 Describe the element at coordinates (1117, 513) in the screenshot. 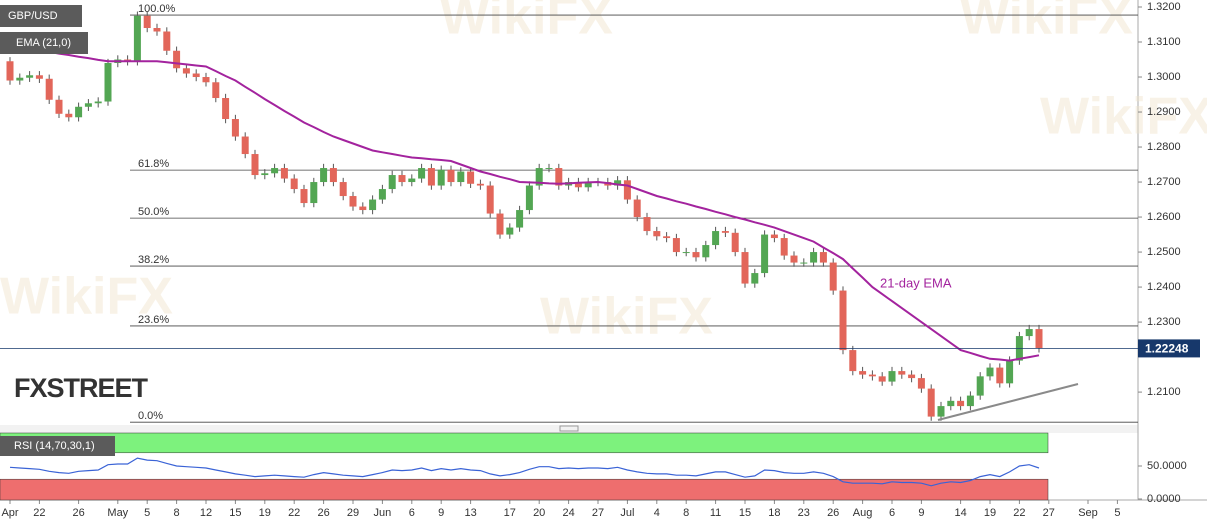

I see `x-tick-label: 5` at that location.